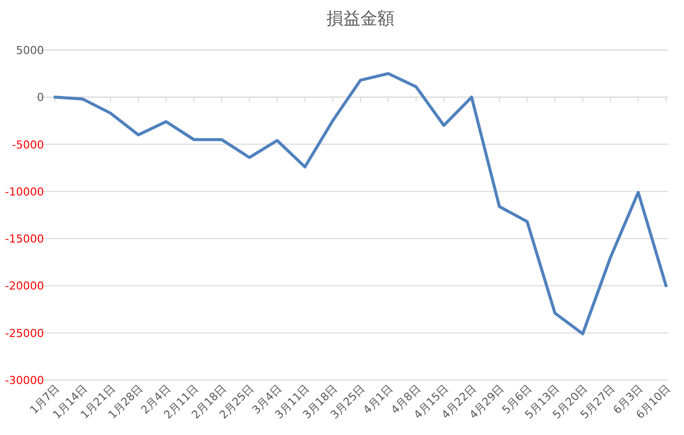  What do you see at coordinates (24, 380) in the screenshot?
I see `y-tick-label: -30000` at bounding box center [24, 380].